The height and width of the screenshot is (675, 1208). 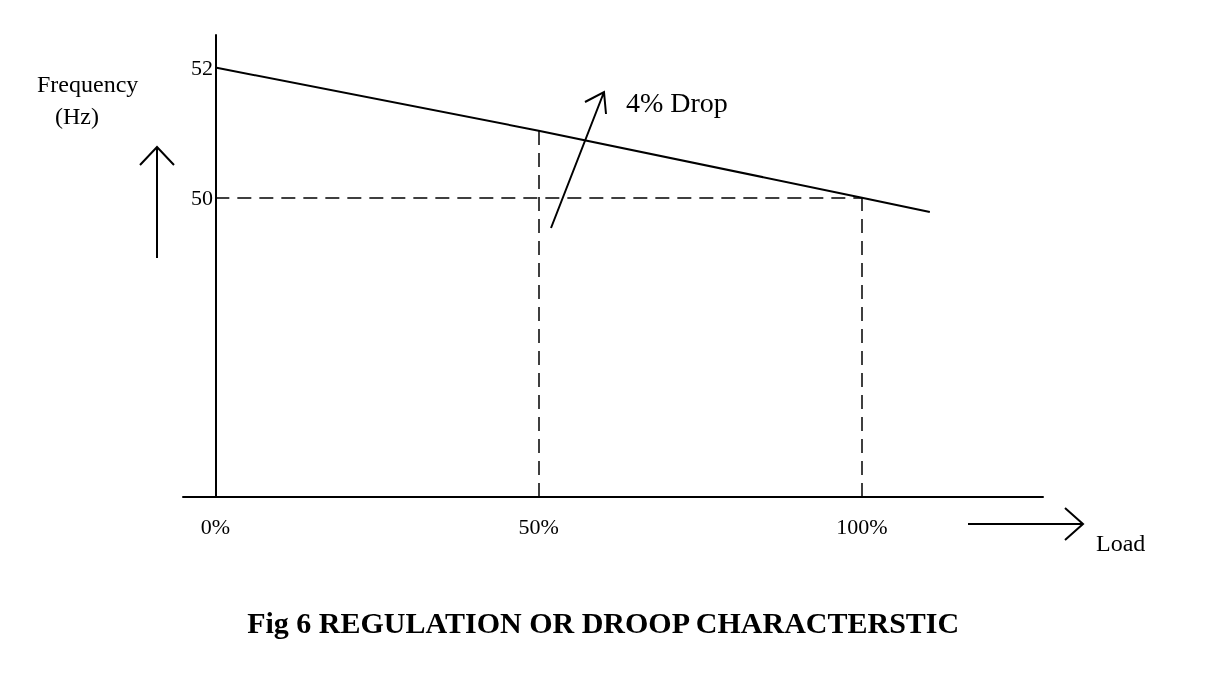 I want to click on y-tick-label: 50, so click(x=202, y=198).